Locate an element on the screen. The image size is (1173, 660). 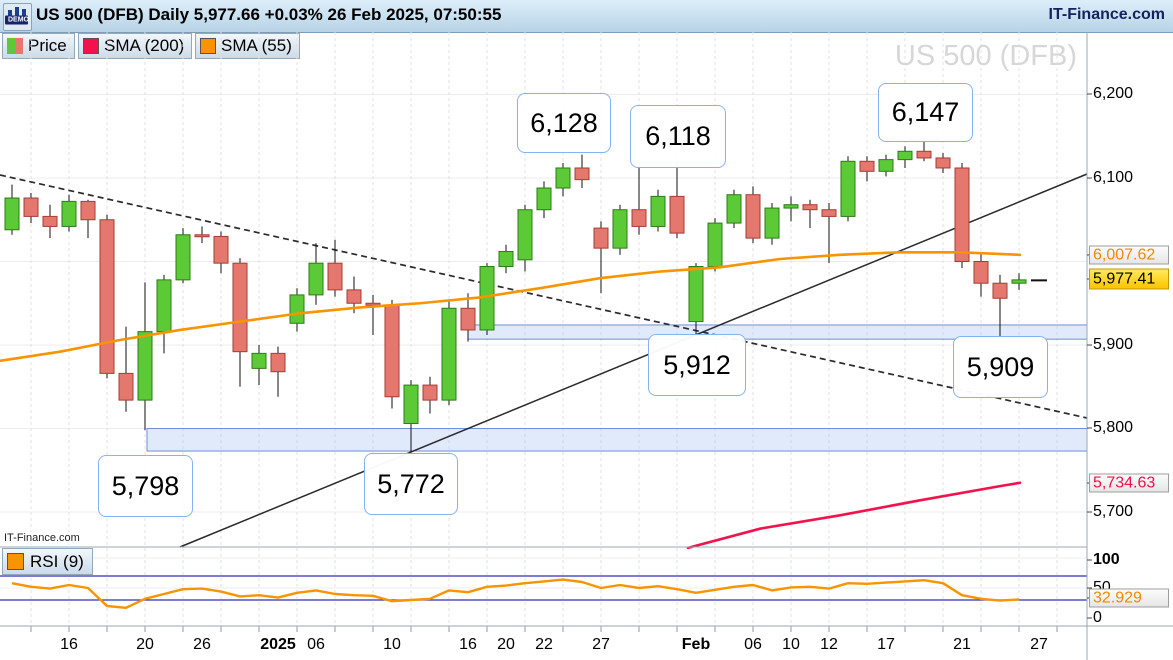
price-axis-label: 0 is located at coordinates (1097, 617).